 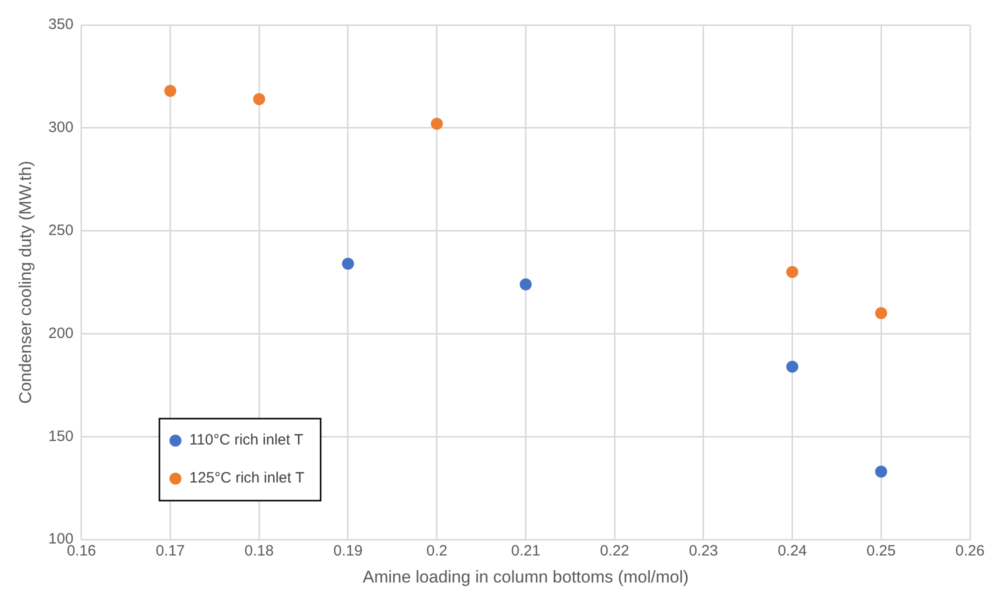 What do you see at coordinates (525, 576) in the screenshot?
I see `x-axis-title: Amine loading in column bottoms (mol/mol)` at bounding box center [525, 576].